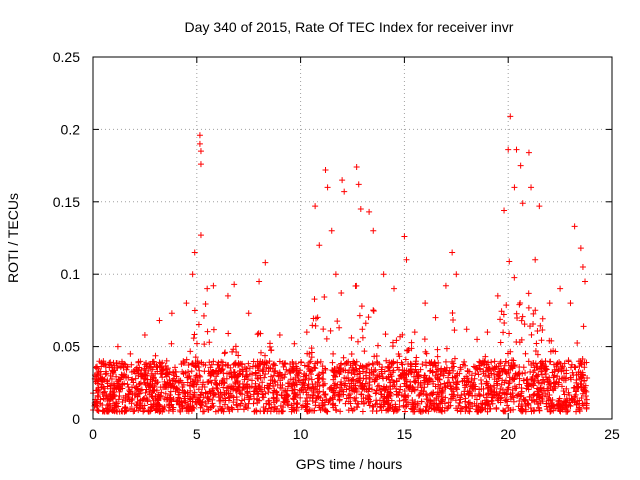  Describe the element at coordinates (349, 464) in the screenshot. I see `x-axis-label: GPS time / hours` at that location.